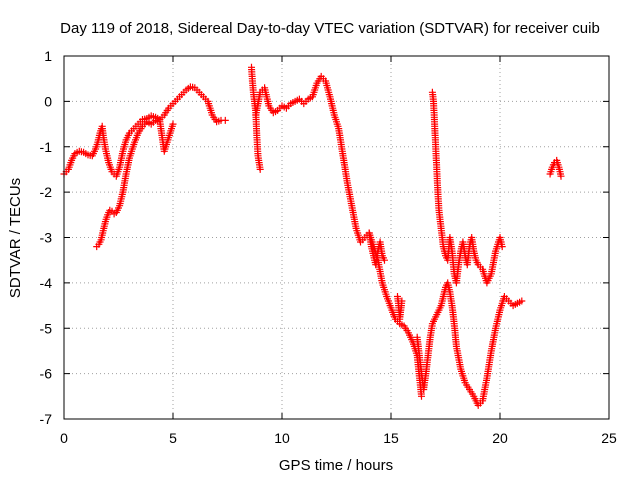 This screenshot has height=480, width=640. Describe the element at coordinates (64, 438) in the screenshot. I see `x-tick-label: 0` at that location.